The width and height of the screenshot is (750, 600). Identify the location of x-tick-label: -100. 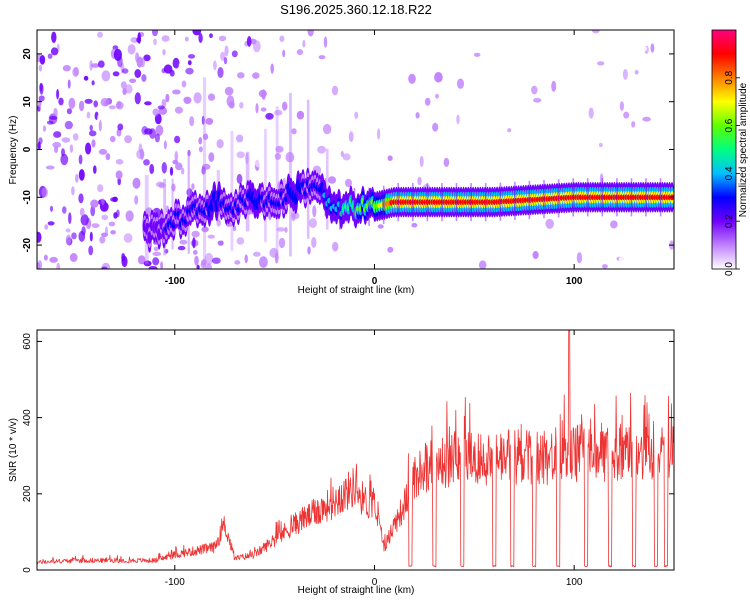
(175, 281).